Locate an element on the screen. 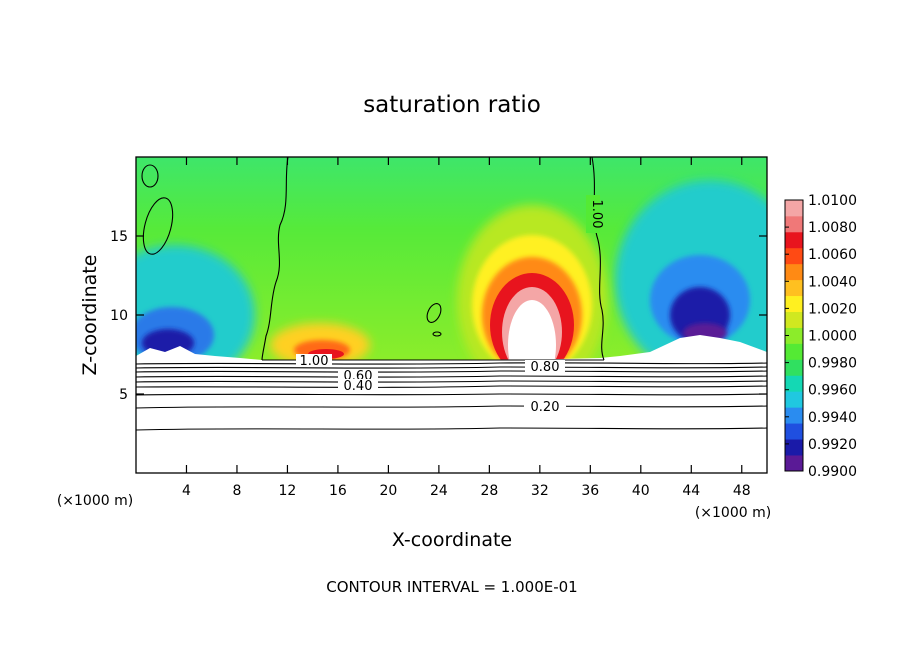  contour-mid-small is located at coordinates (434, 313).